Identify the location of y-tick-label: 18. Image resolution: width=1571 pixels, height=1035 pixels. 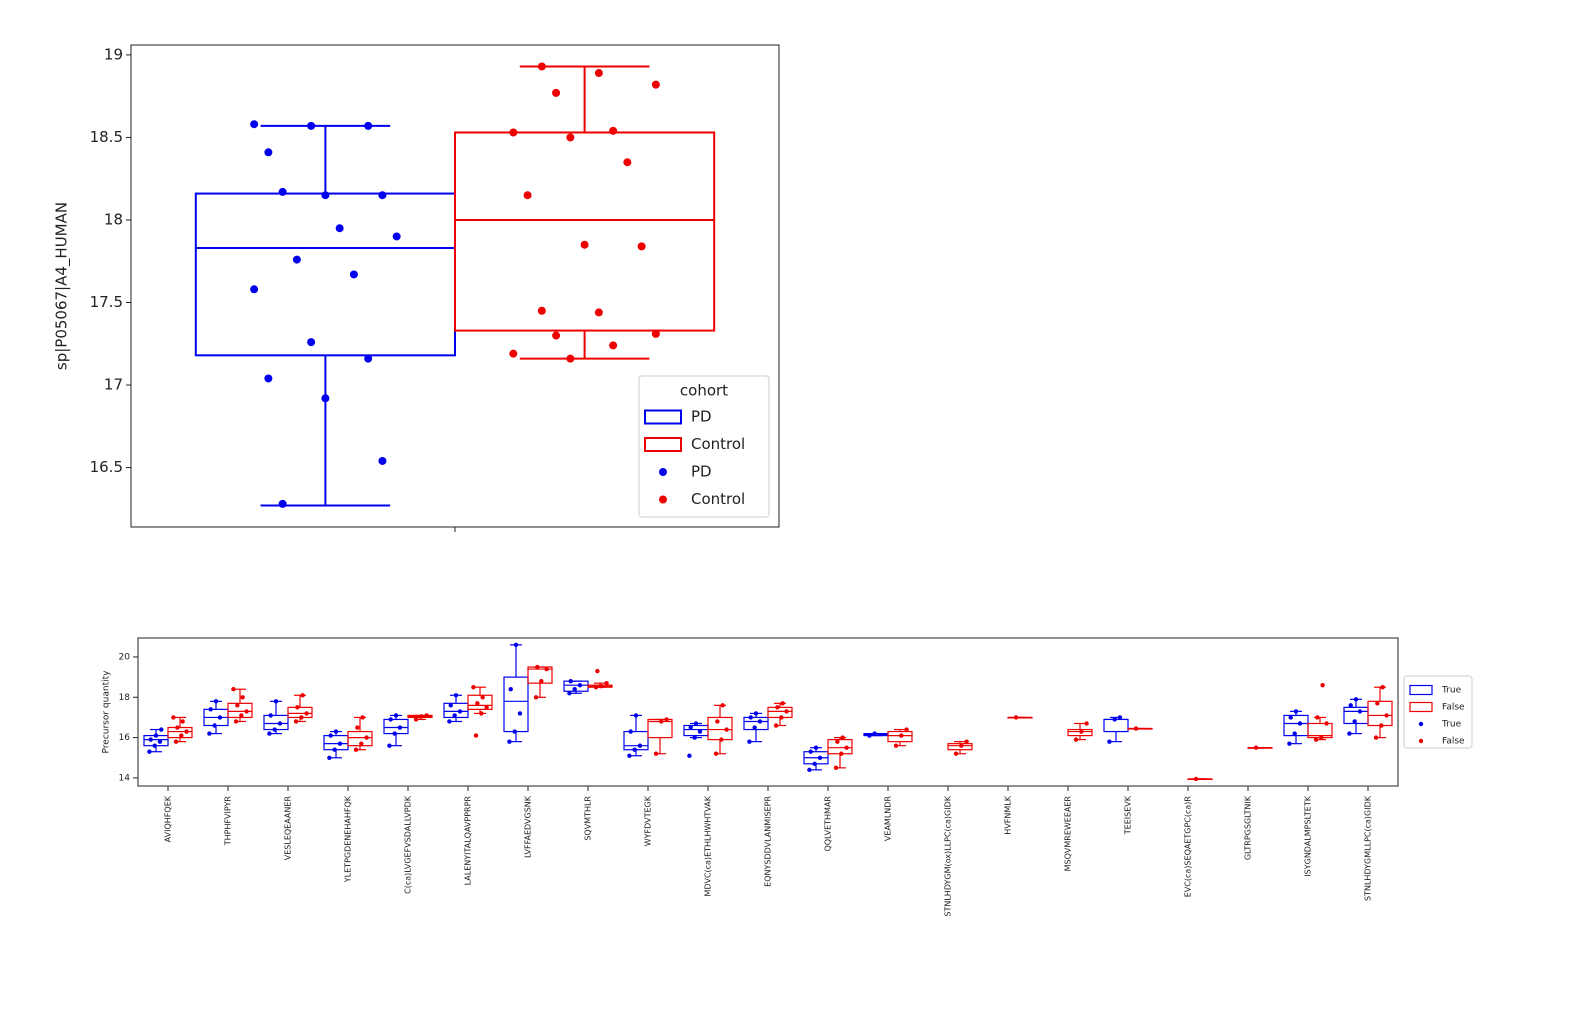
(113, 219).